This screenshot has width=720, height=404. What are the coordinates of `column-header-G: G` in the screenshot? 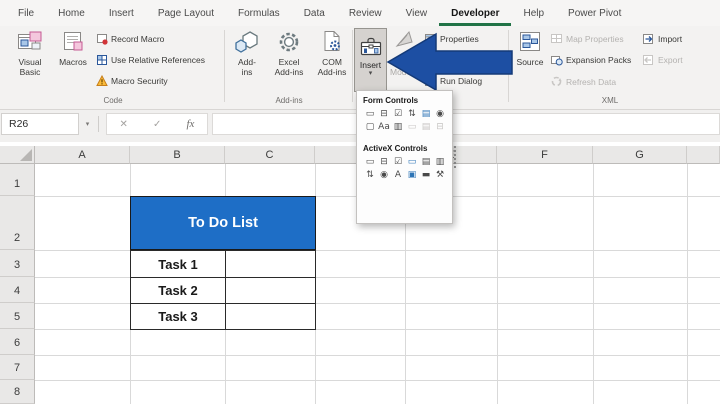 It's located at (640, 155).